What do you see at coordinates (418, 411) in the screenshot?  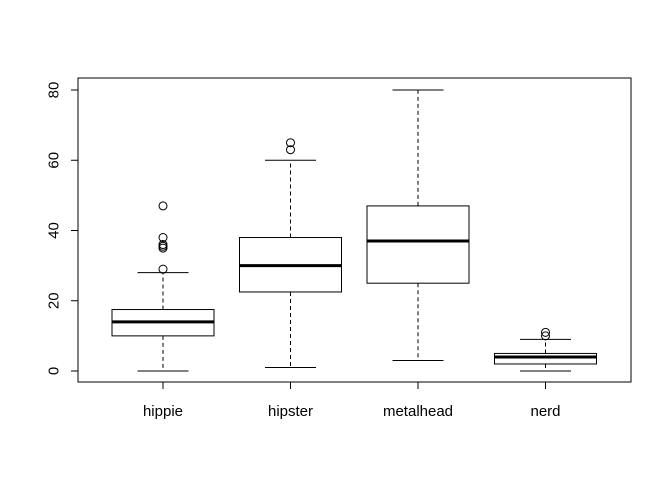 I see `x-tick-label-metalhead: metalhead` at bounding box center [418, 411].